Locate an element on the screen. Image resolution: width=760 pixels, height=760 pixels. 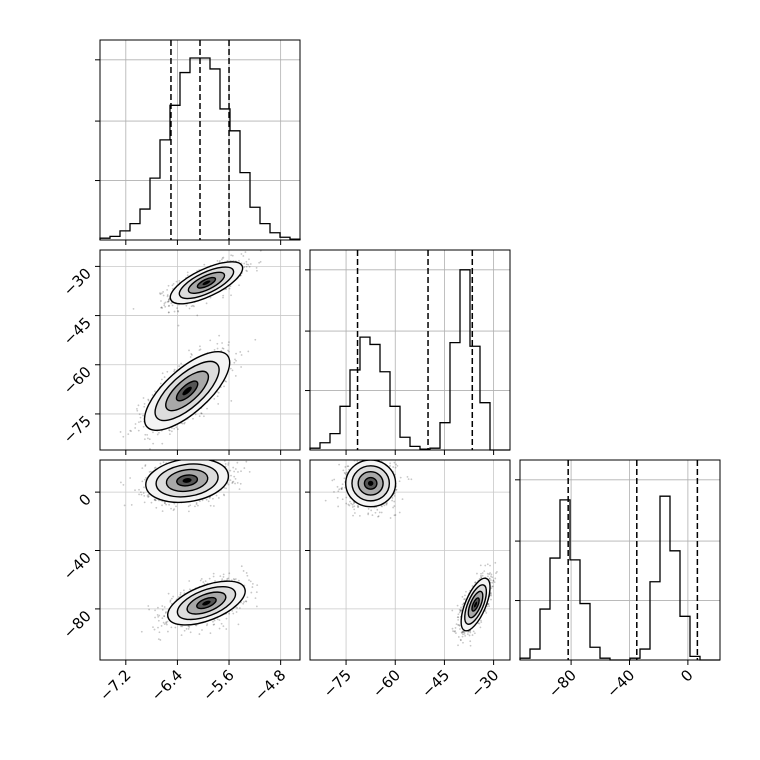
histogram-step is located at coordinates (619, 578).